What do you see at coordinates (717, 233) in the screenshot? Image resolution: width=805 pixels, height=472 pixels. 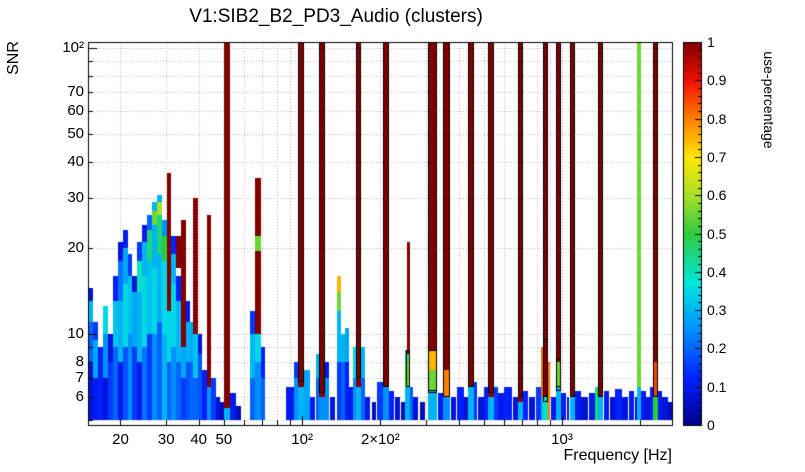 I see `colorbar-tick-label: 0.5` at bounding box center [717, 233].